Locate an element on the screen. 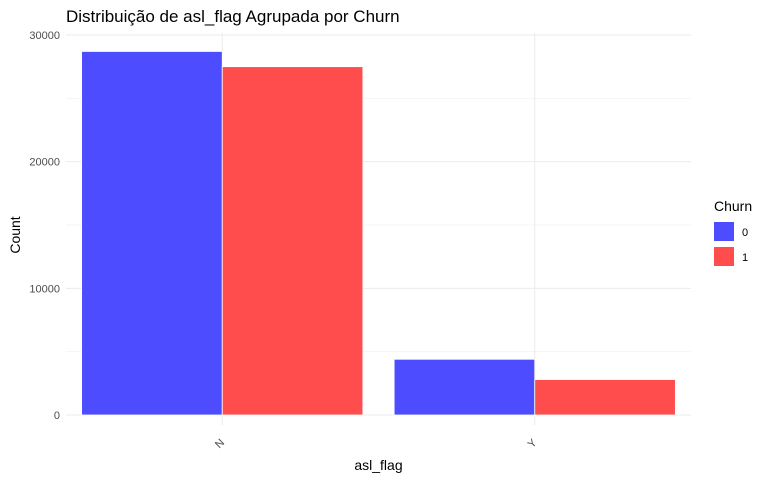 This screenshot has height=480, width=768. legend-items: 01 is located at coordinates (731, 244).